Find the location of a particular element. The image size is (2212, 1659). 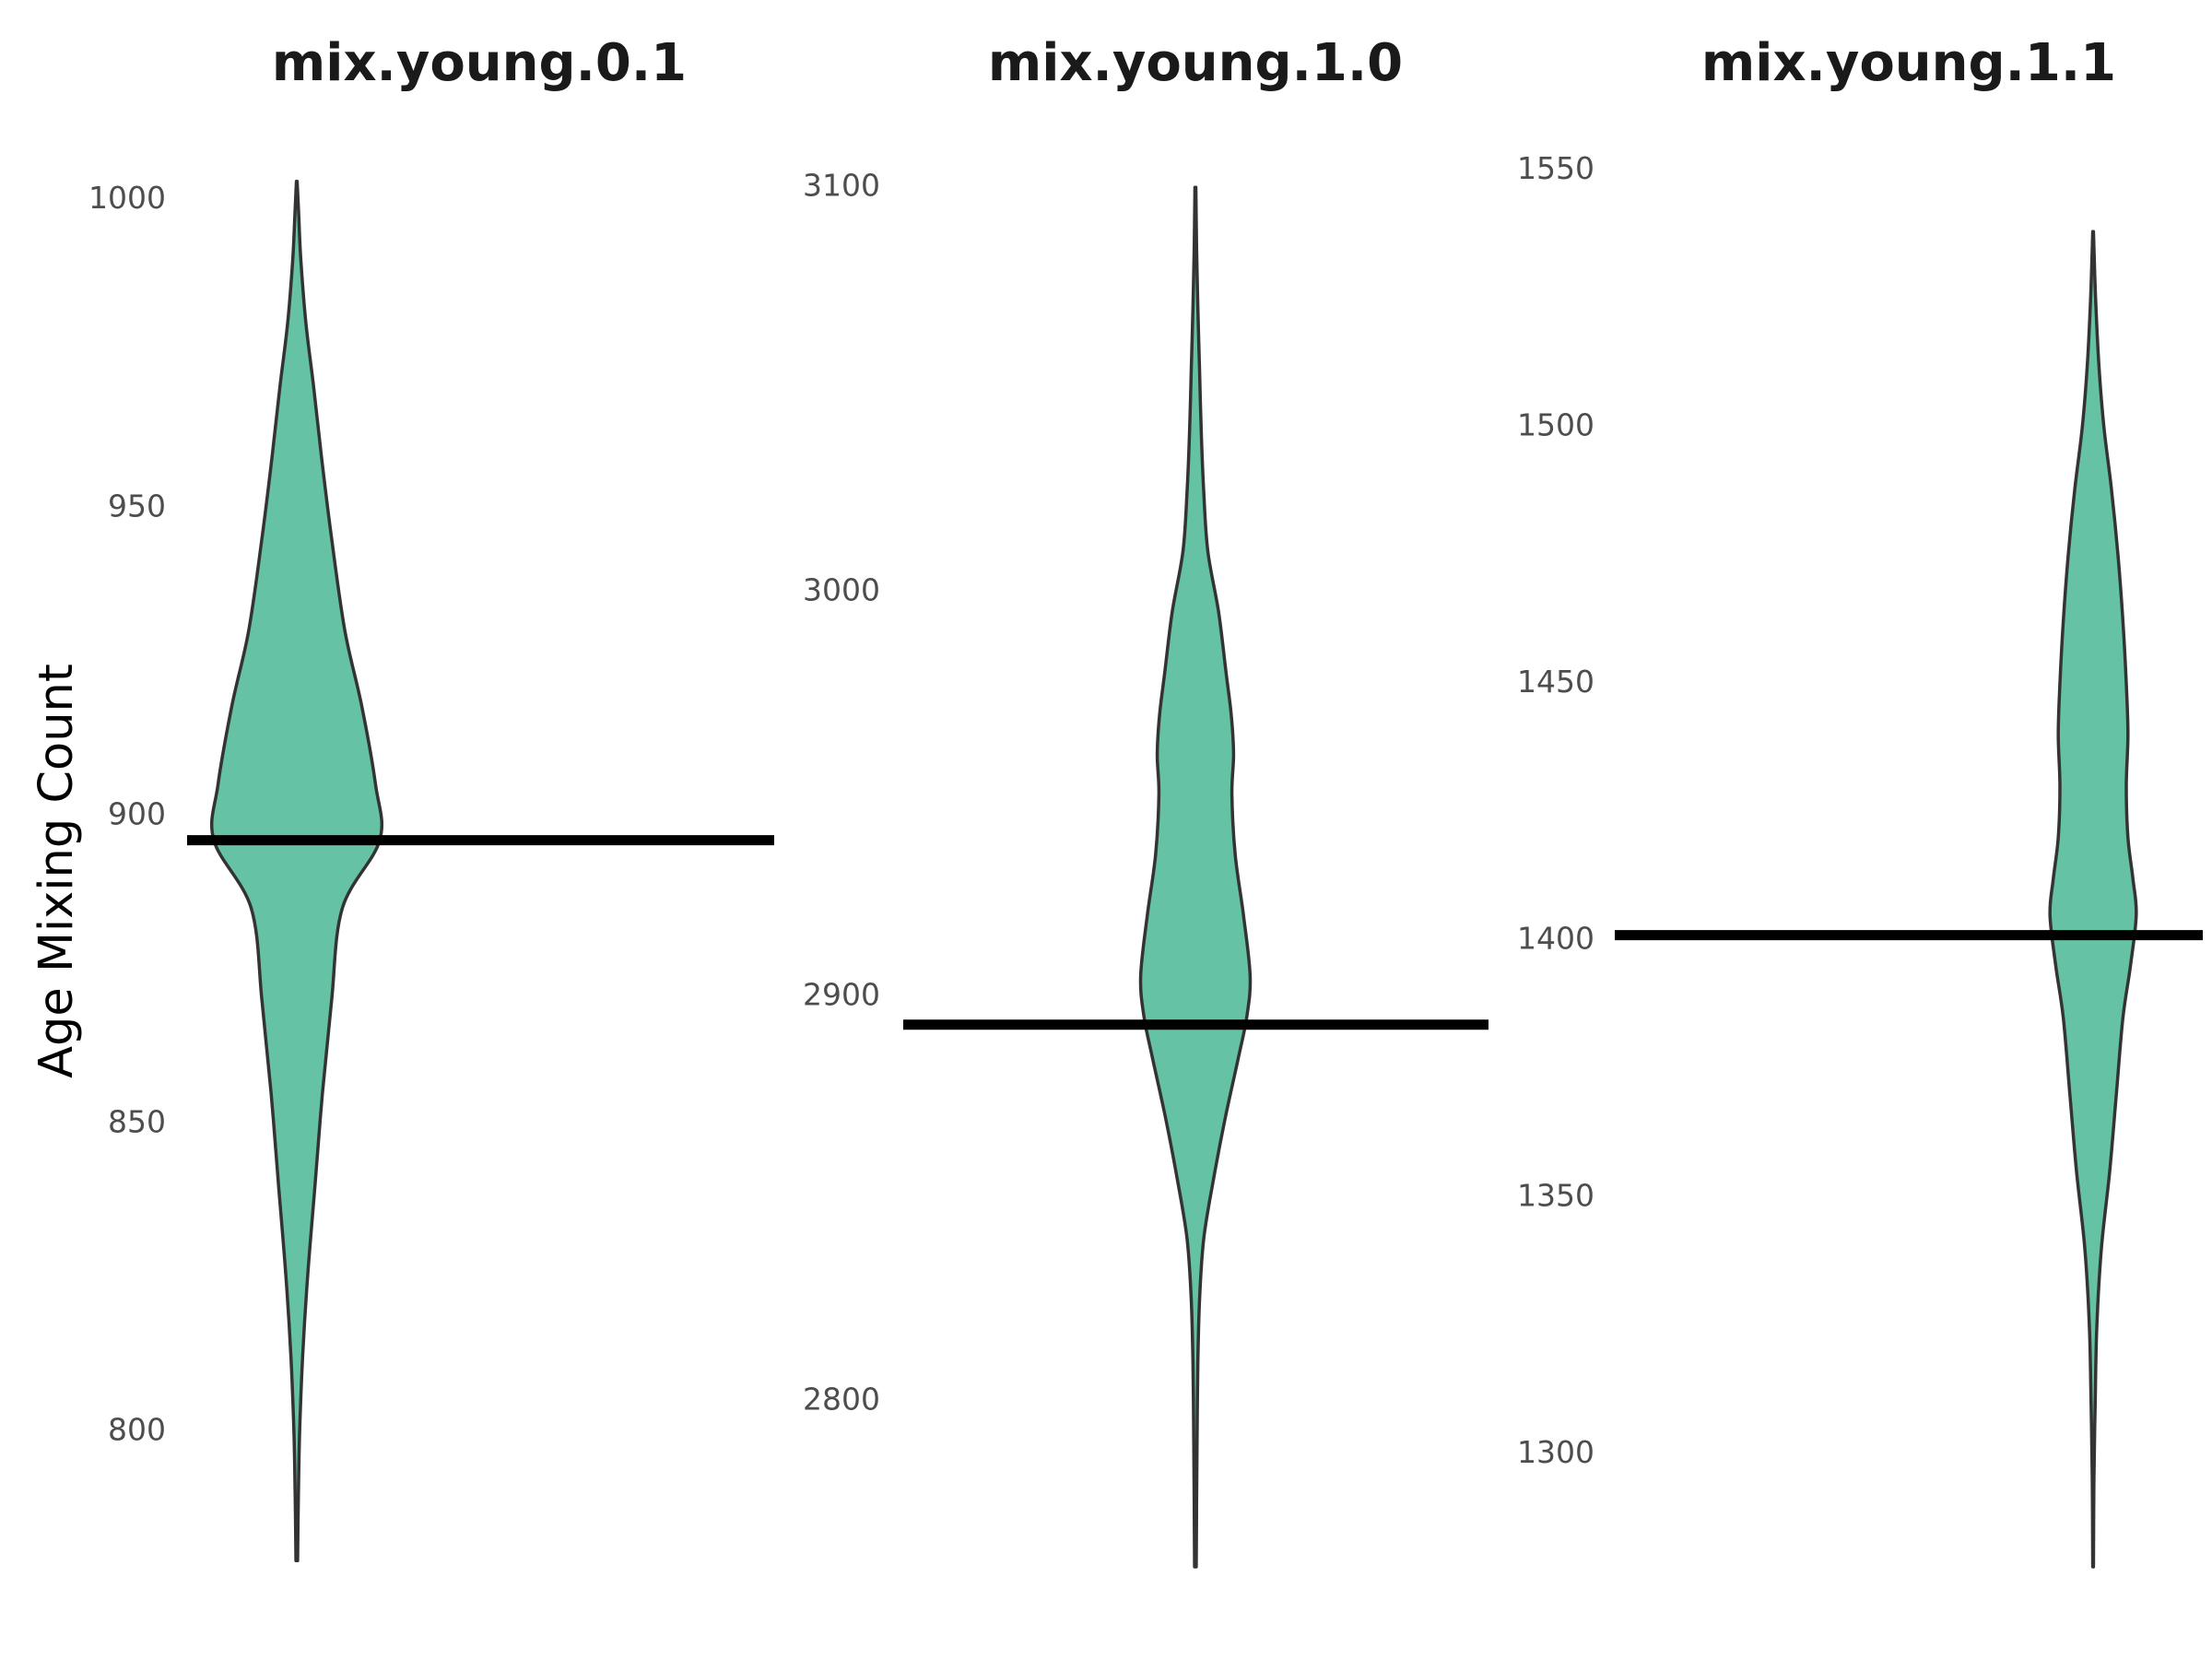

y-tick-label: 3100 is located at coordinates (841, 186).